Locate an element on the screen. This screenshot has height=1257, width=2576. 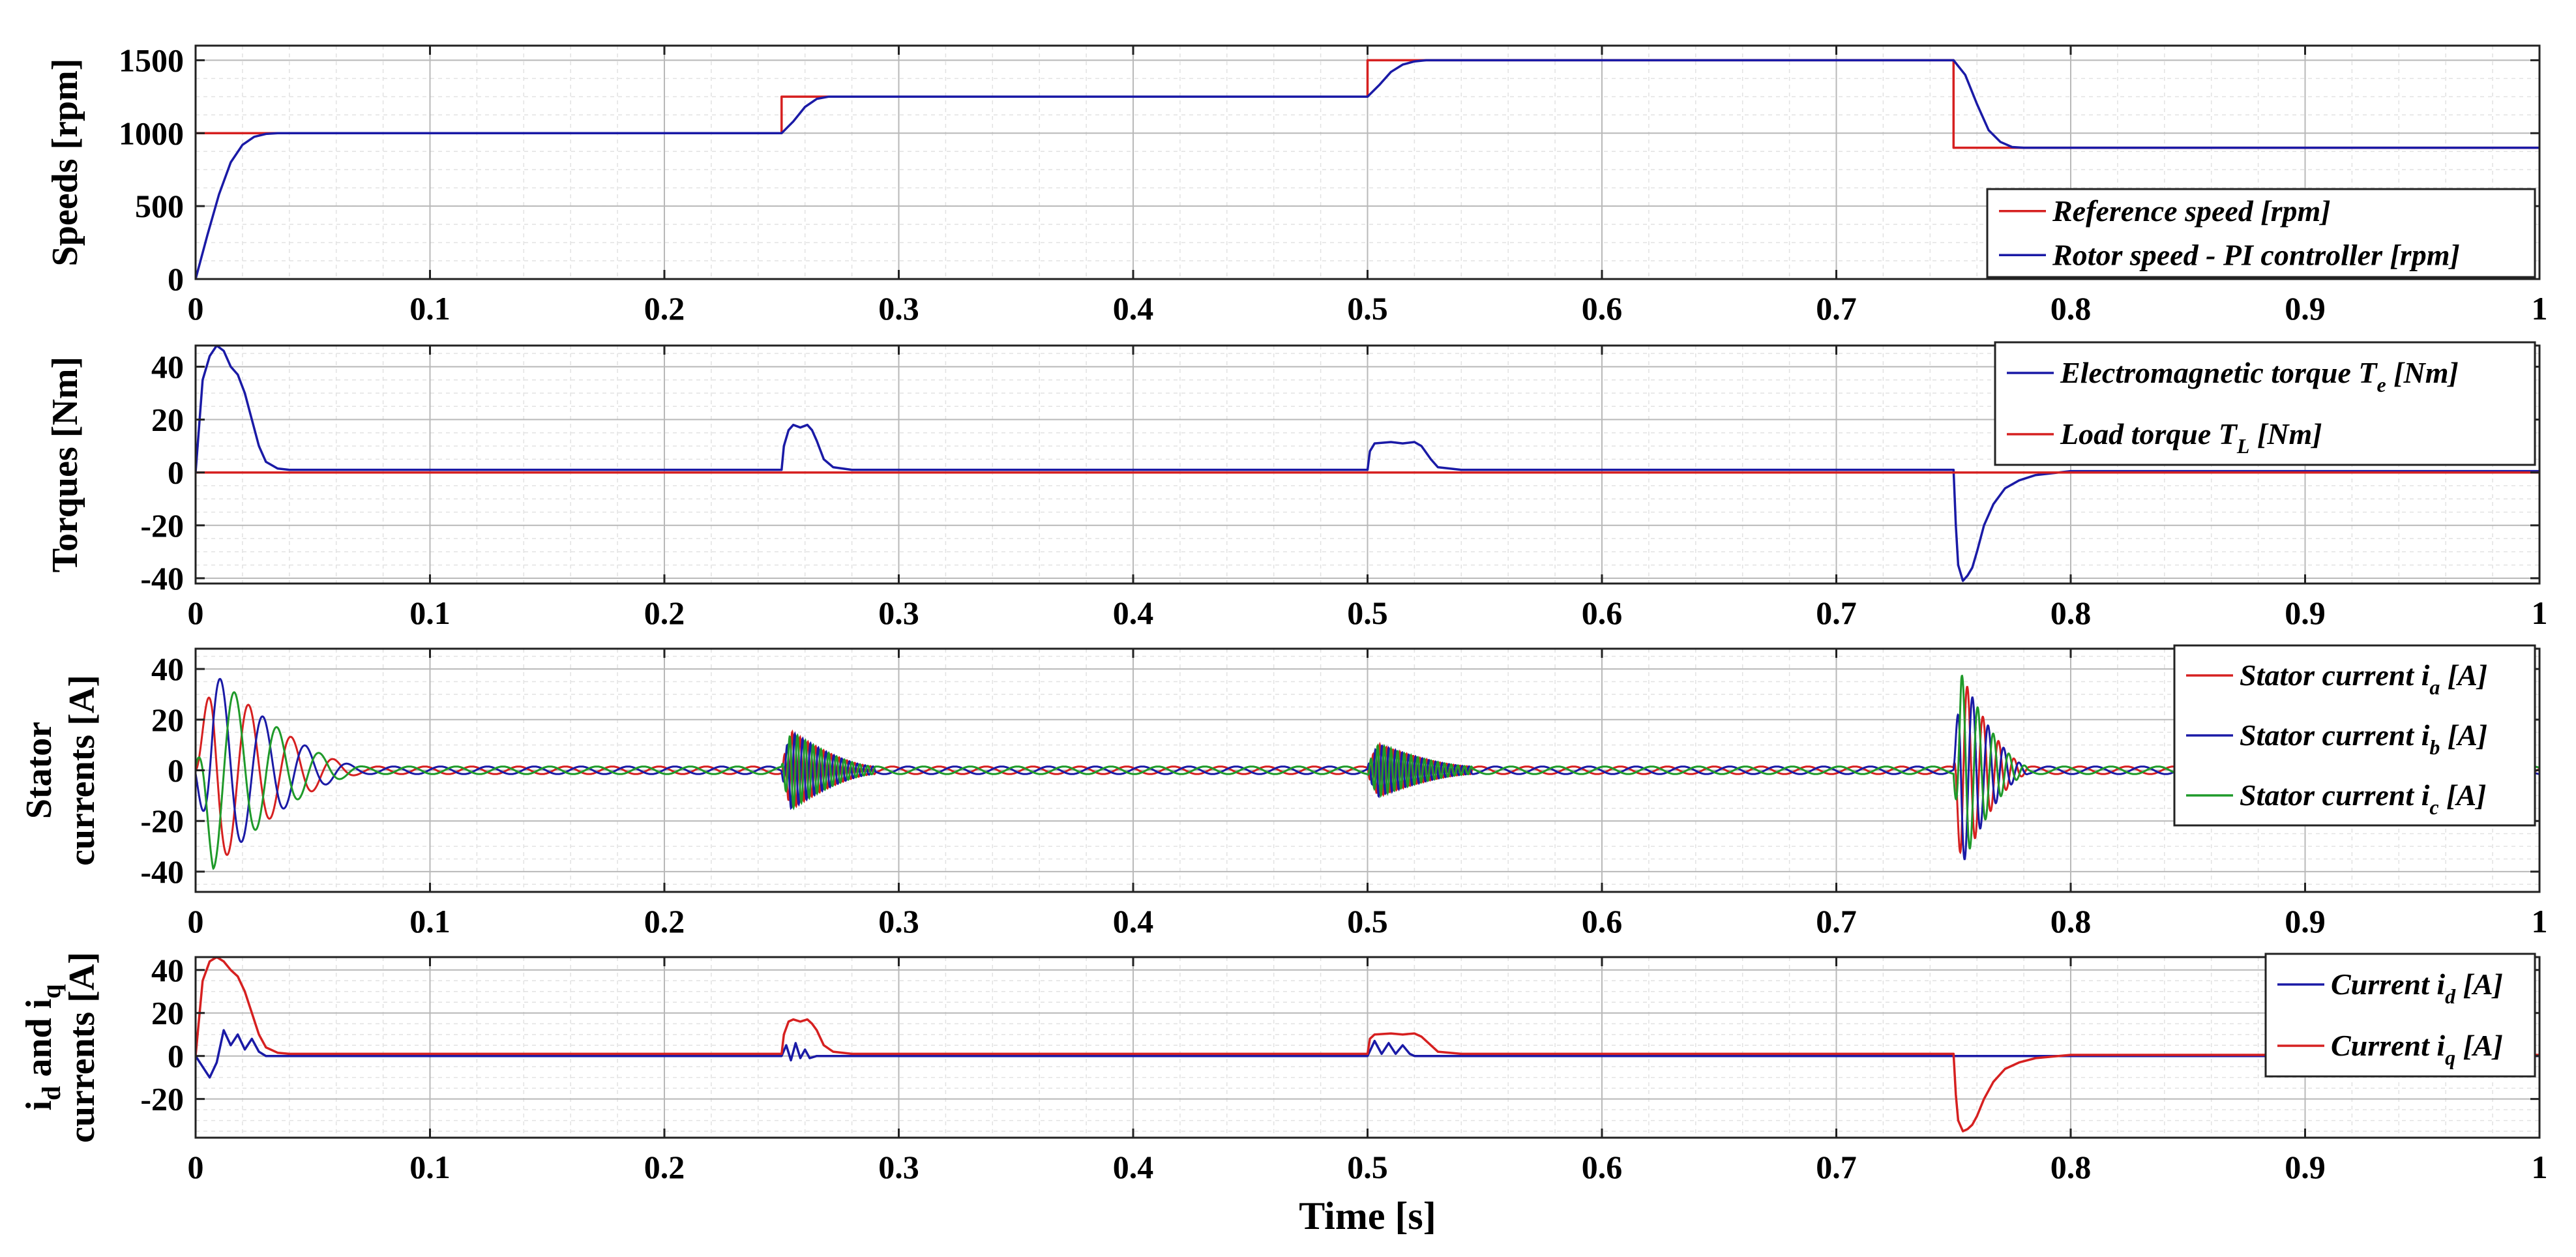
legend: Current id [A] Current iq [A] is located at coordinates (2400, 1016).